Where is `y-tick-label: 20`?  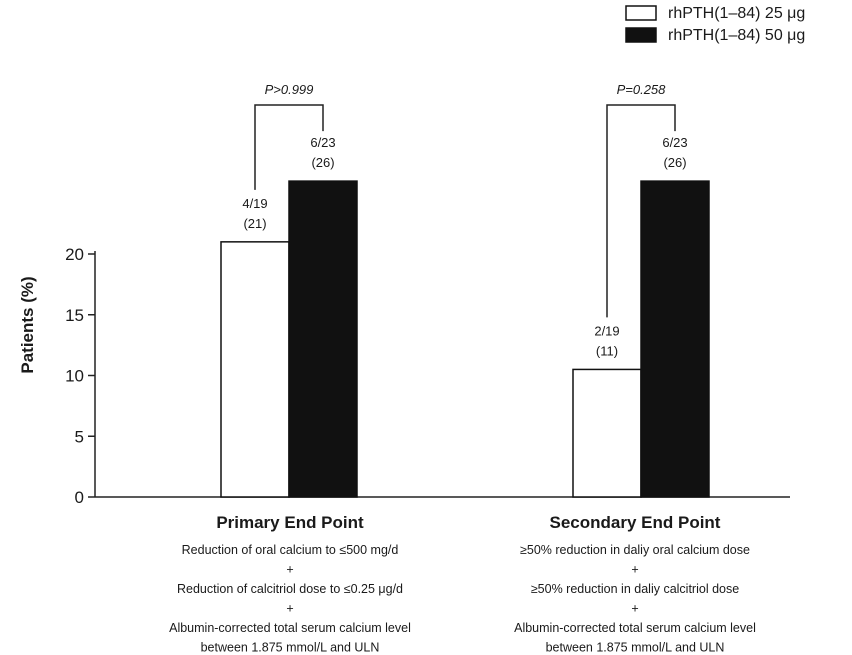 y-tick-label: 20 is located at coordinates (74, 254).